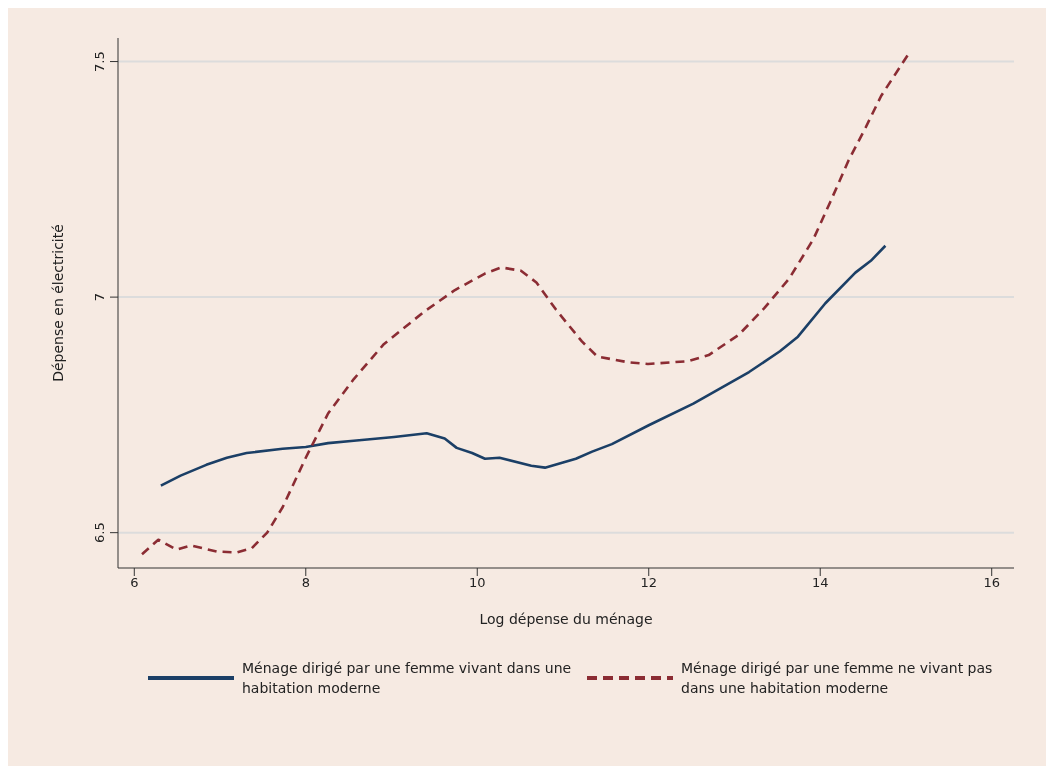 Image resolution: width=1054 pixels, height=774 pixels. Describe the element at coordinates (134, 583) in the screenshot. I see `x-tick-label: 6` at that location.